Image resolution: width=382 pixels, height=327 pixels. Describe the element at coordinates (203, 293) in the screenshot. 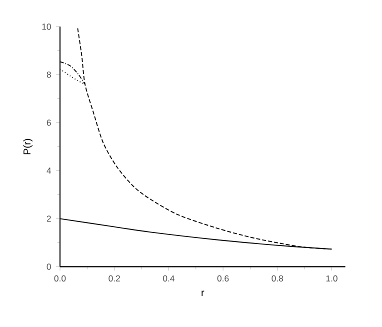

I see `x-axis-title: r` at that location.